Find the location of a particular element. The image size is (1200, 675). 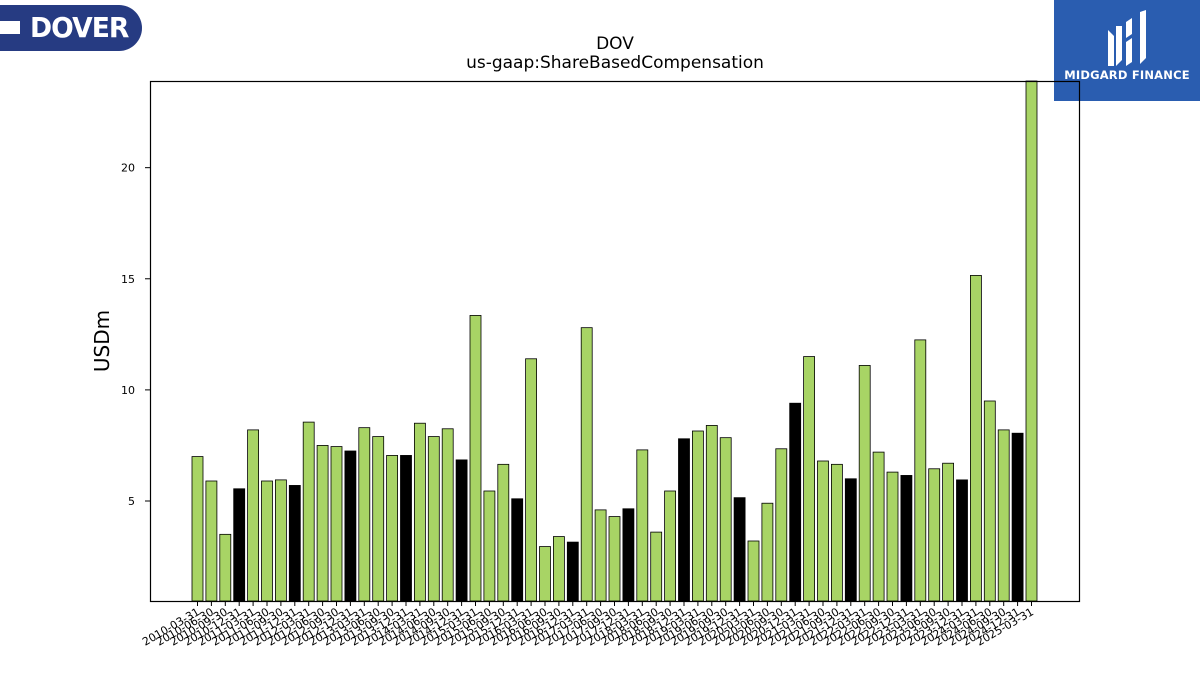

y-axis: 5 10 15 20 is located at coordinates (135, 335).